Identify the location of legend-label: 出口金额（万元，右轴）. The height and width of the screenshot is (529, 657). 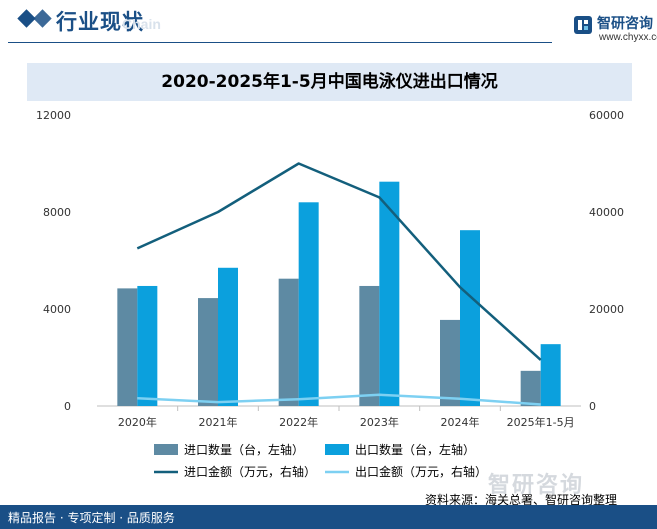
(421, 471).